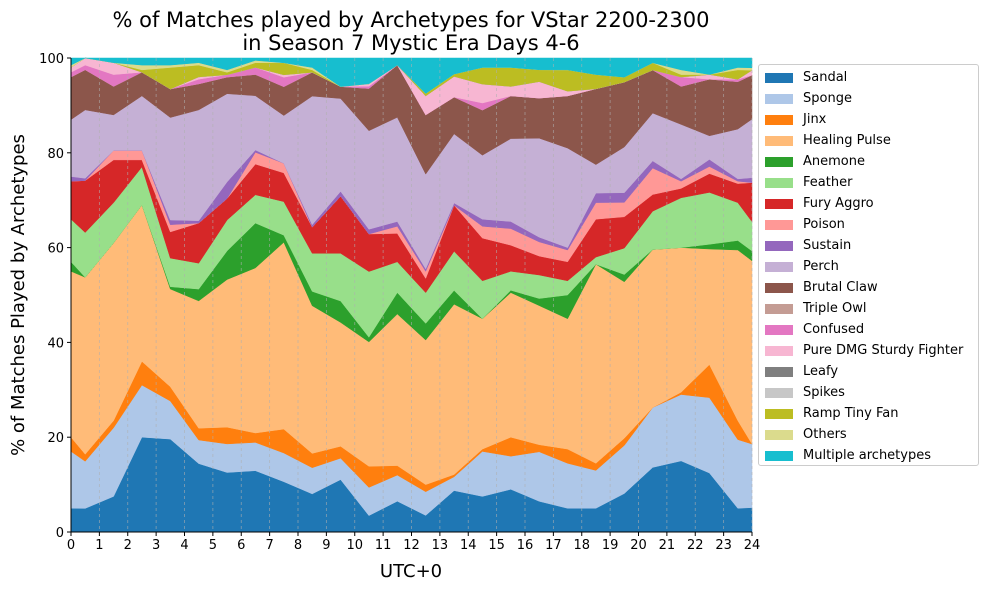 The height and width of the screenshot is (590, 989). What do you see at coordinates (55, 438) in the screenshot?
I see `y-tick-label: 20` at bounding box center [55, 438].